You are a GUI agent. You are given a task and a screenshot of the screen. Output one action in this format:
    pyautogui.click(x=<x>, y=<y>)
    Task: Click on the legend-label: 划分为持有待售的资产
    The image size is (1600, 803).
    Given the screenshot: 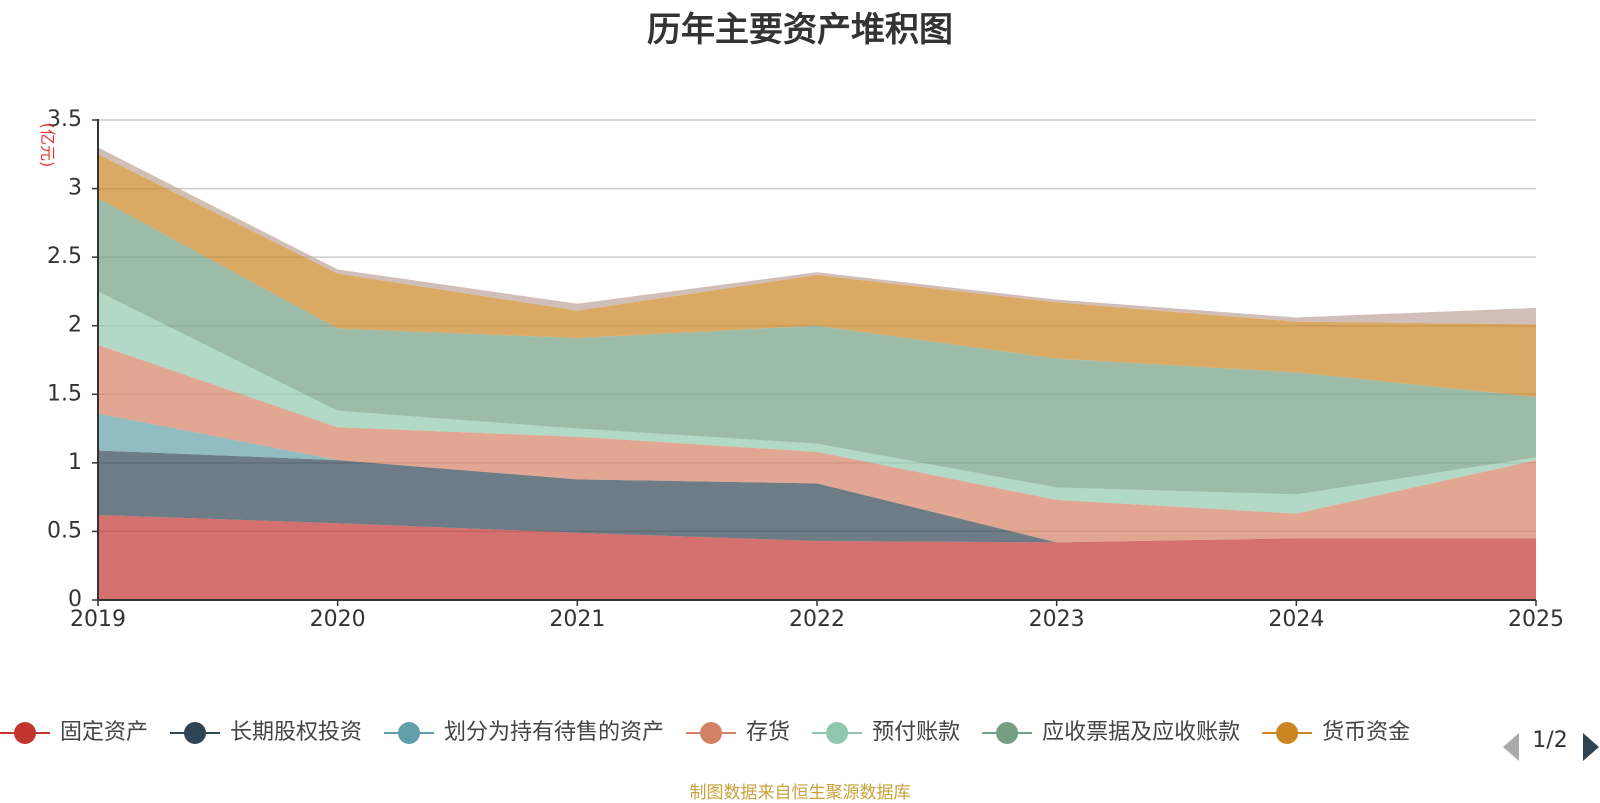 What is the action you would take?
    pyautogui.click(x=554, y=732)
    